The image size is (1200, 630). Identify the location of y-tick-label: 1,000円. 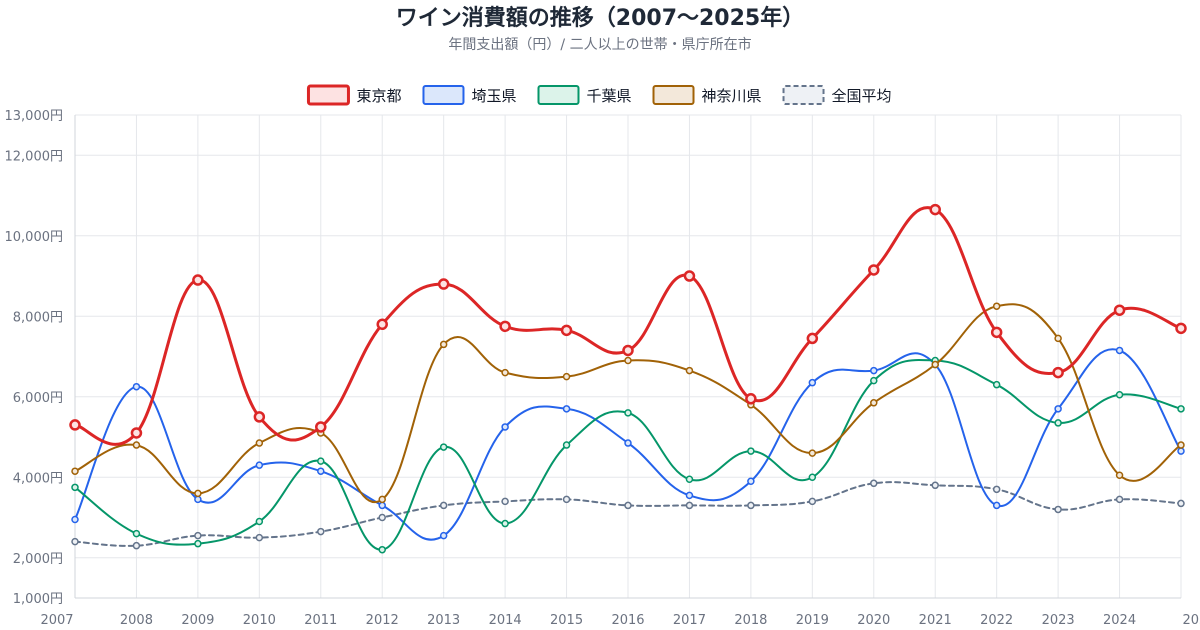
(38, 599).